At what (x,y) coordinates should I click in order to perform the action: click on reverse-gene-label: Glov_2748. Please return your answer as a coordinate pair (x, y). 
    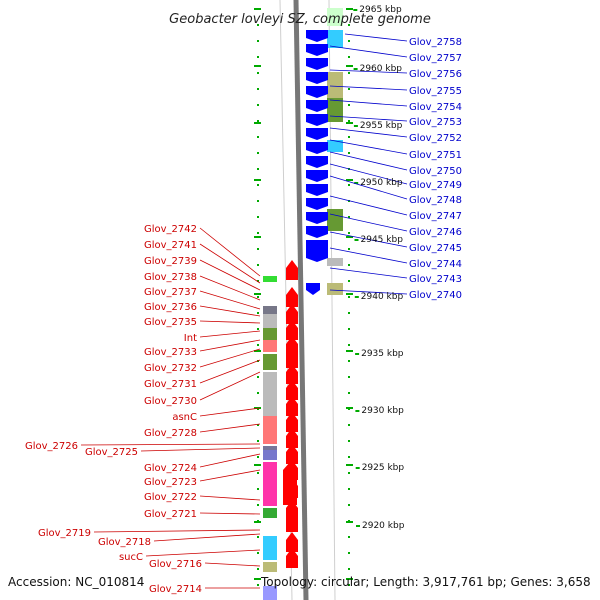
    Looking at the image, I should click on (435, 200).